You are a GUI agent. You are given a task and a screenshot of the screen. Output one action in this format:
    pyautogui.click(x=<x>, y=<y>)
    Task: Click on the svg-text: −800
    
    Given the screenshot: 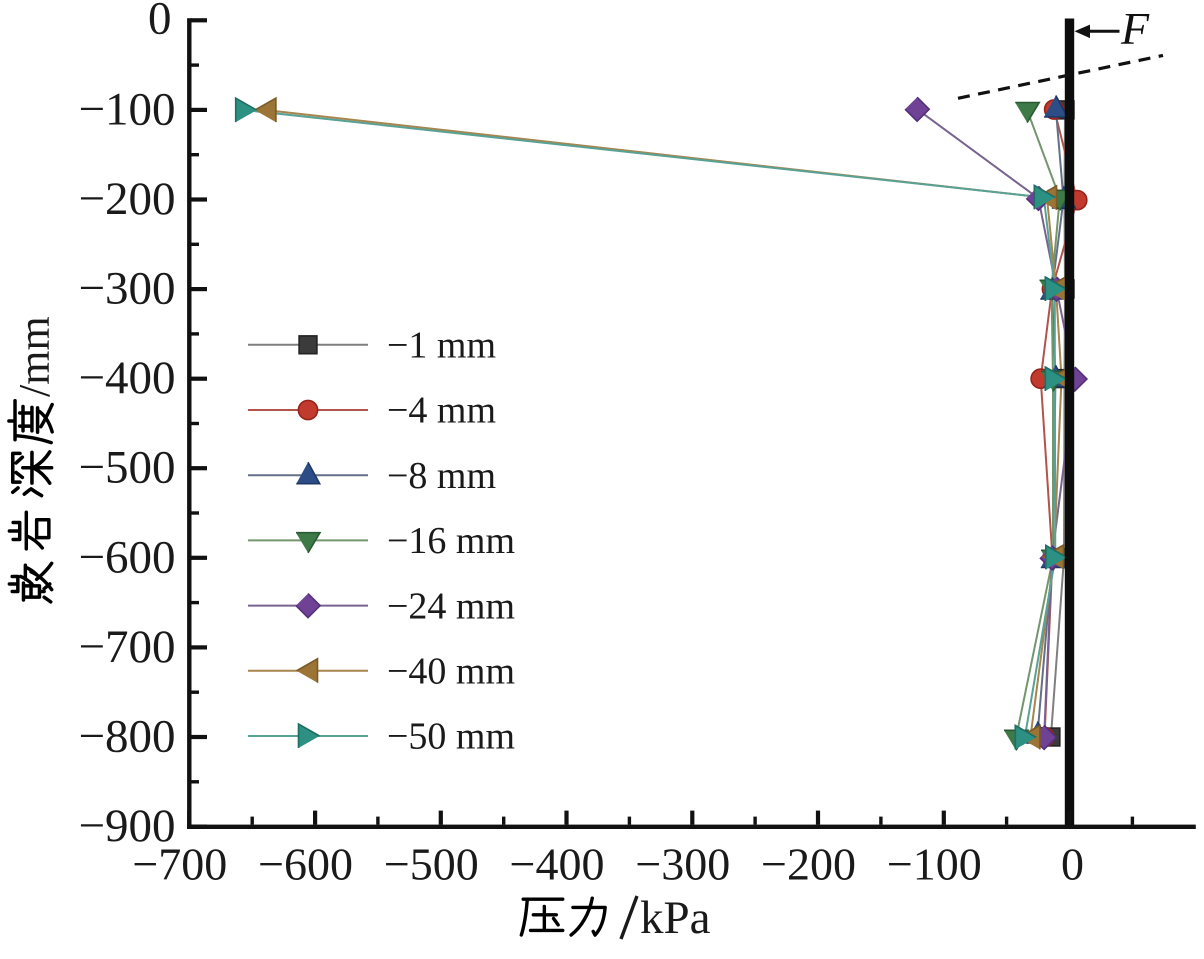 What is the action you would take?
    pyautogui.click(x=126, y=737)
    